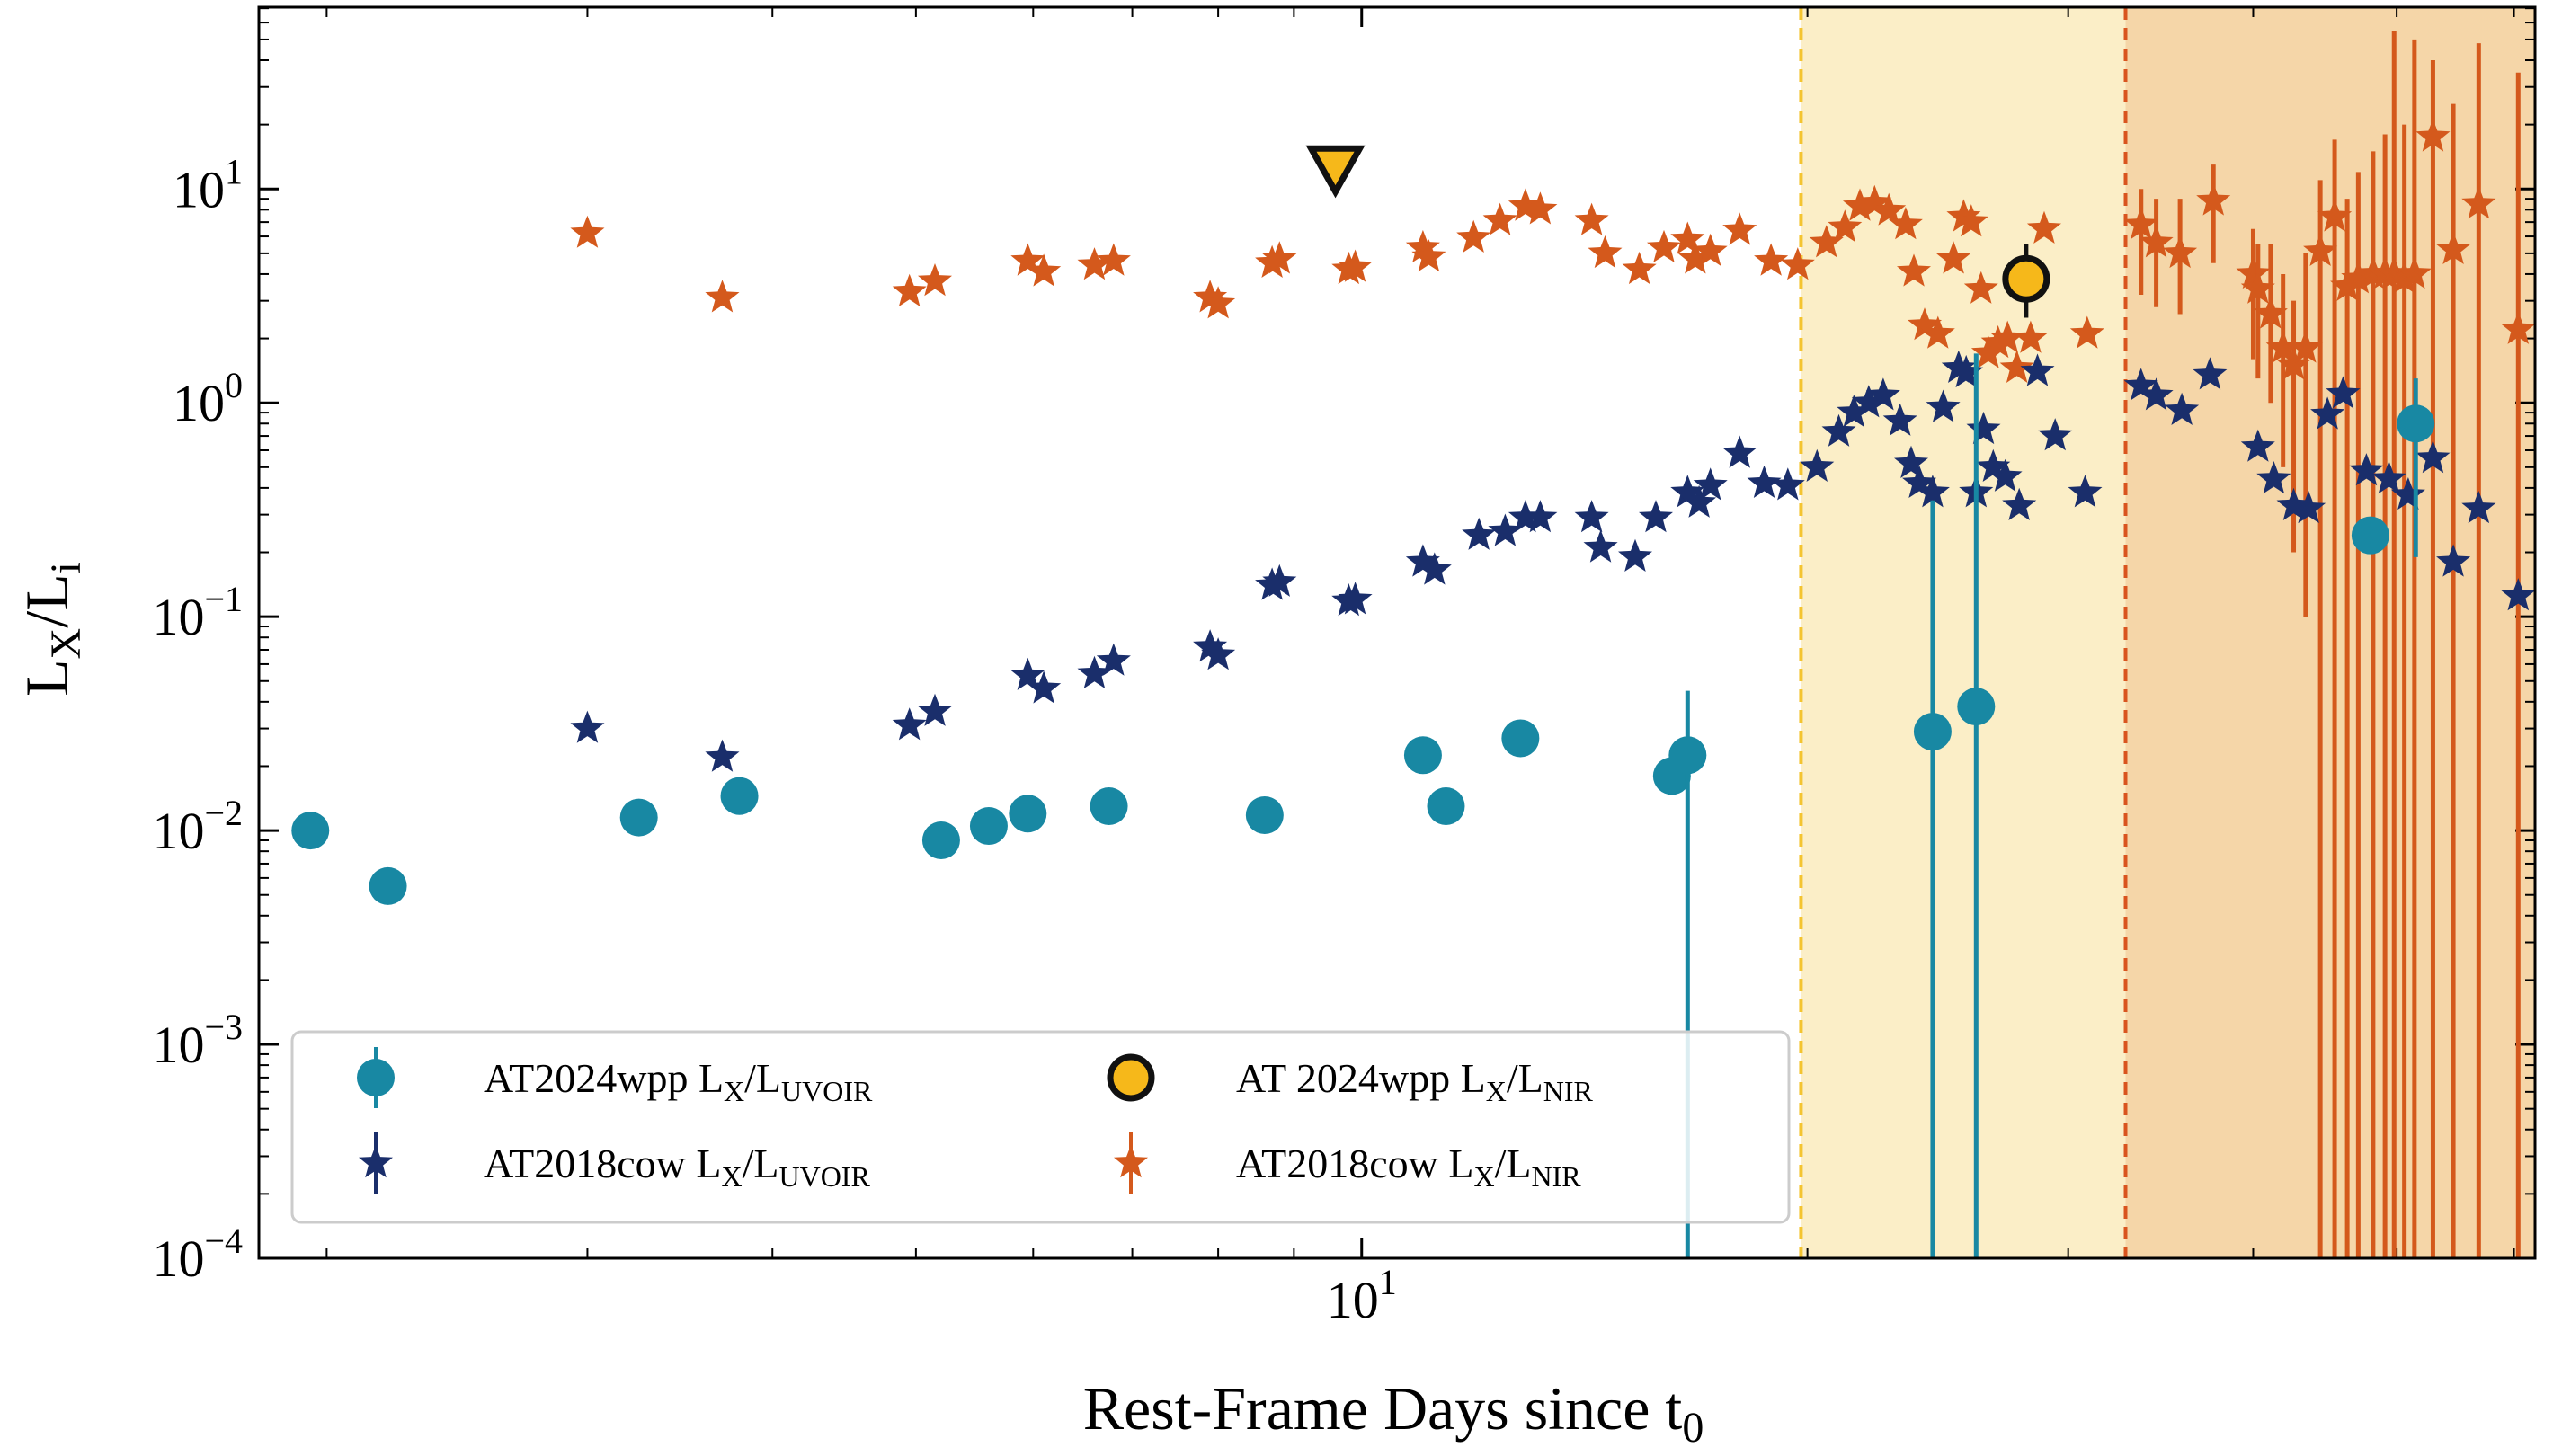 The height and width of the screenshot is (1456, 2562). What do you see at coordinates (1393, 1413) in the screenshot?
I see `x-axis-title: Rest-Frame Days since t0` at bounding box center [1393, 1413].